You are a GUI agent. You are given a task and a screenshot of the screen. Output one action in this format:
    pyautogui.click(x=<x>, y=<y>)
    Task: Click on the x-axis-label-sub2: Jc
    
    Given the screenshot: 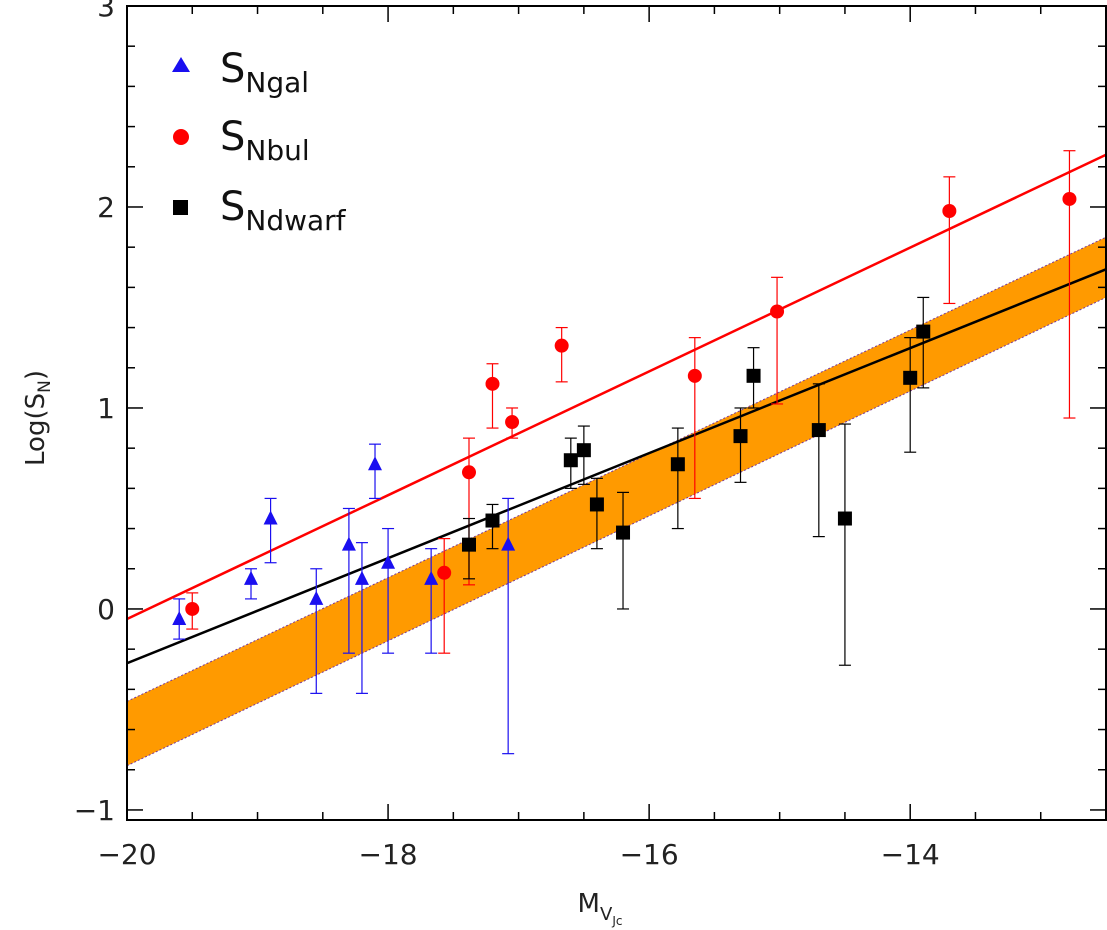 What is the action you would take?
    pyautogui.click(x=616, y=921)
    